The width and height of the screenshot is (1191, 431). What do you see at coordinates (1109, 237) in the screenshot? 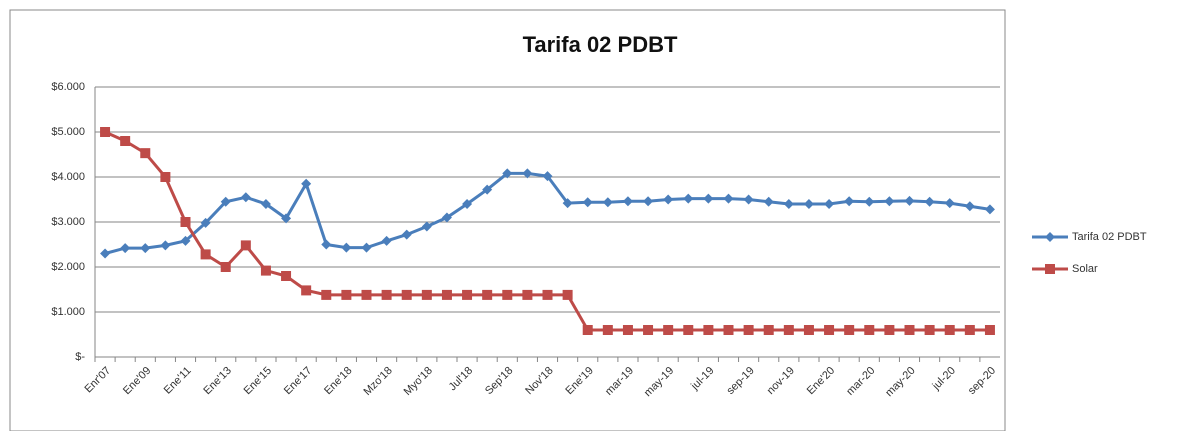
I see `legend-label: Tarifa 02 PDBT` at bounding box center [1109, 237].